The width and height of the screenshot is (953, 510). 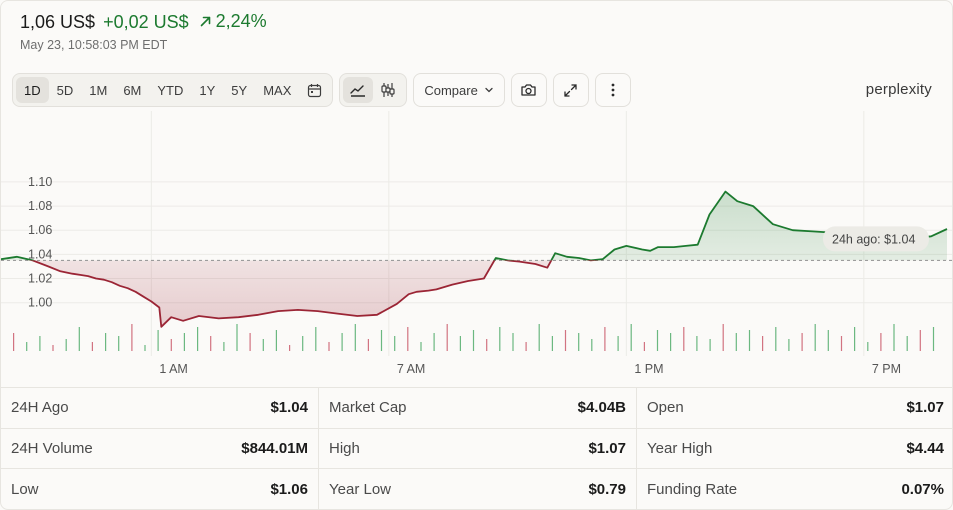 What do you see at coordinates (277, 90) in the screenshot?
I see `range-max-button: MAX` at bounding box center [277, 90].